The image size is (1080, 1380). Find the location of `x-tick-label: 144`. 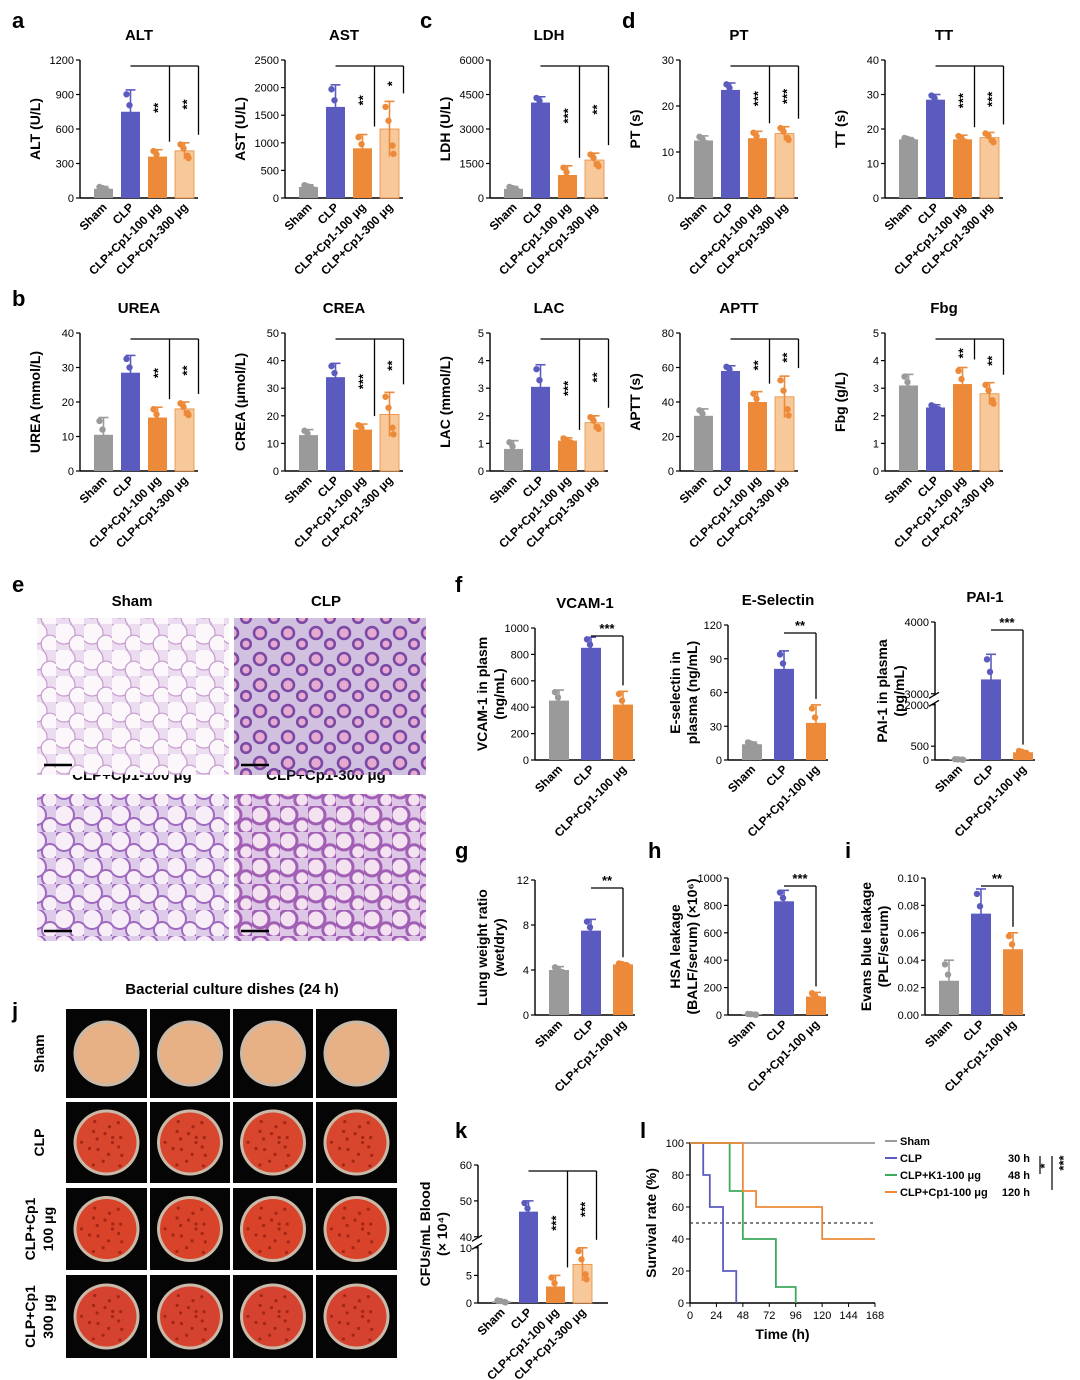

x-tick-label: 144 is located at coordinates (848, 1316).